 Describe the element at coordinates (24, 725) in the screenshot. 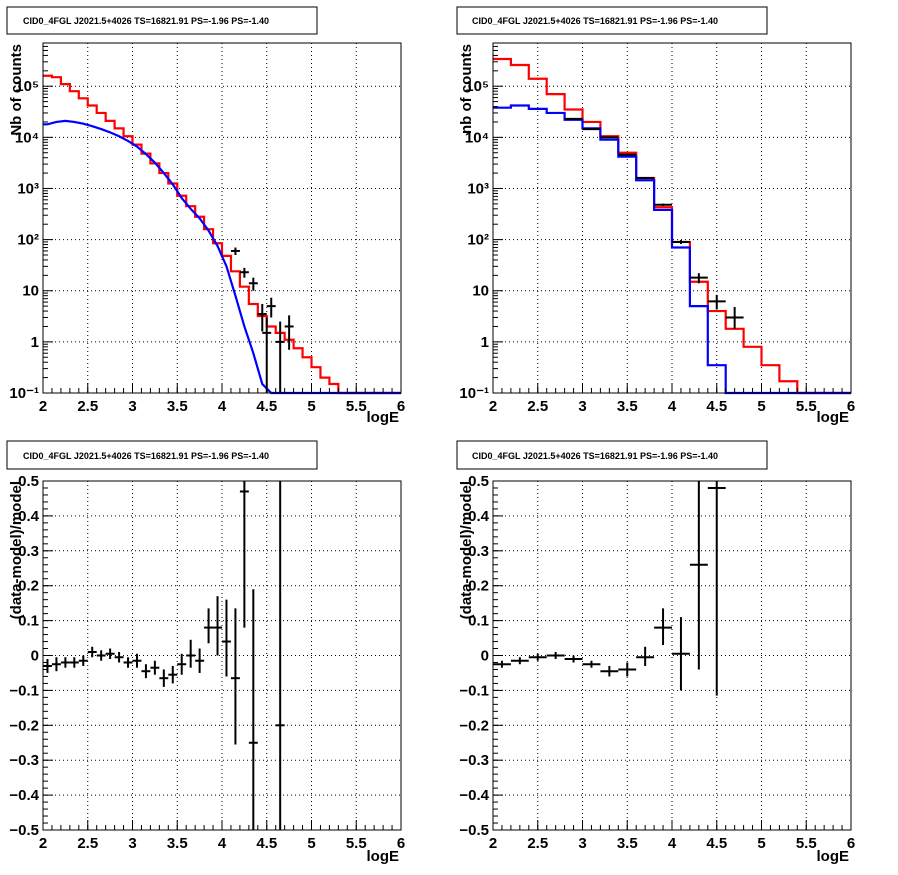

I see `y-tick-label: −0.2` at that location.